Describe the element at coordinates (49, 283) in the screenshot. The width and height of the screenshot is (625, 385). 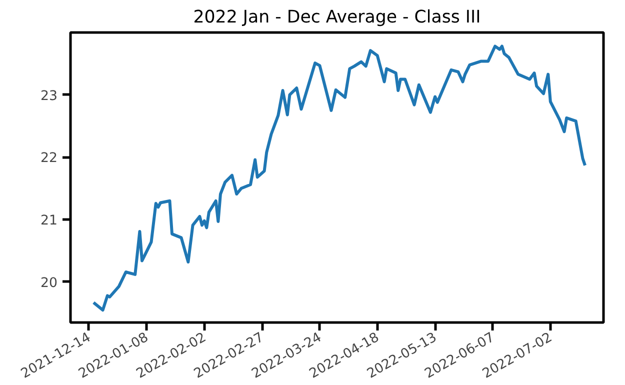
I see `y-tick-label: 20` at that location.